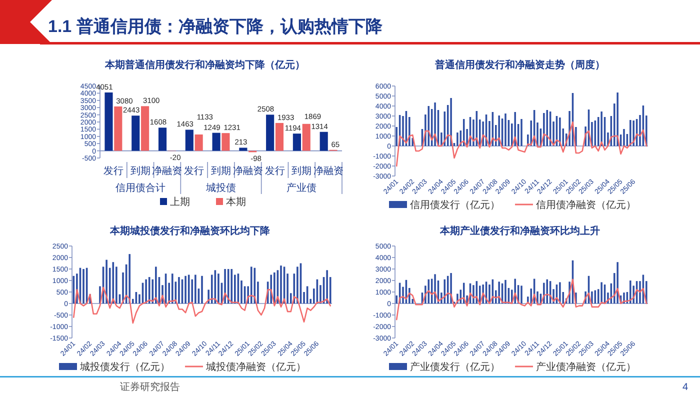  Describe the element at coordinates (124, 367) in the screenshot. I see `legend-label: 城投债发行（亿元）` at that location.